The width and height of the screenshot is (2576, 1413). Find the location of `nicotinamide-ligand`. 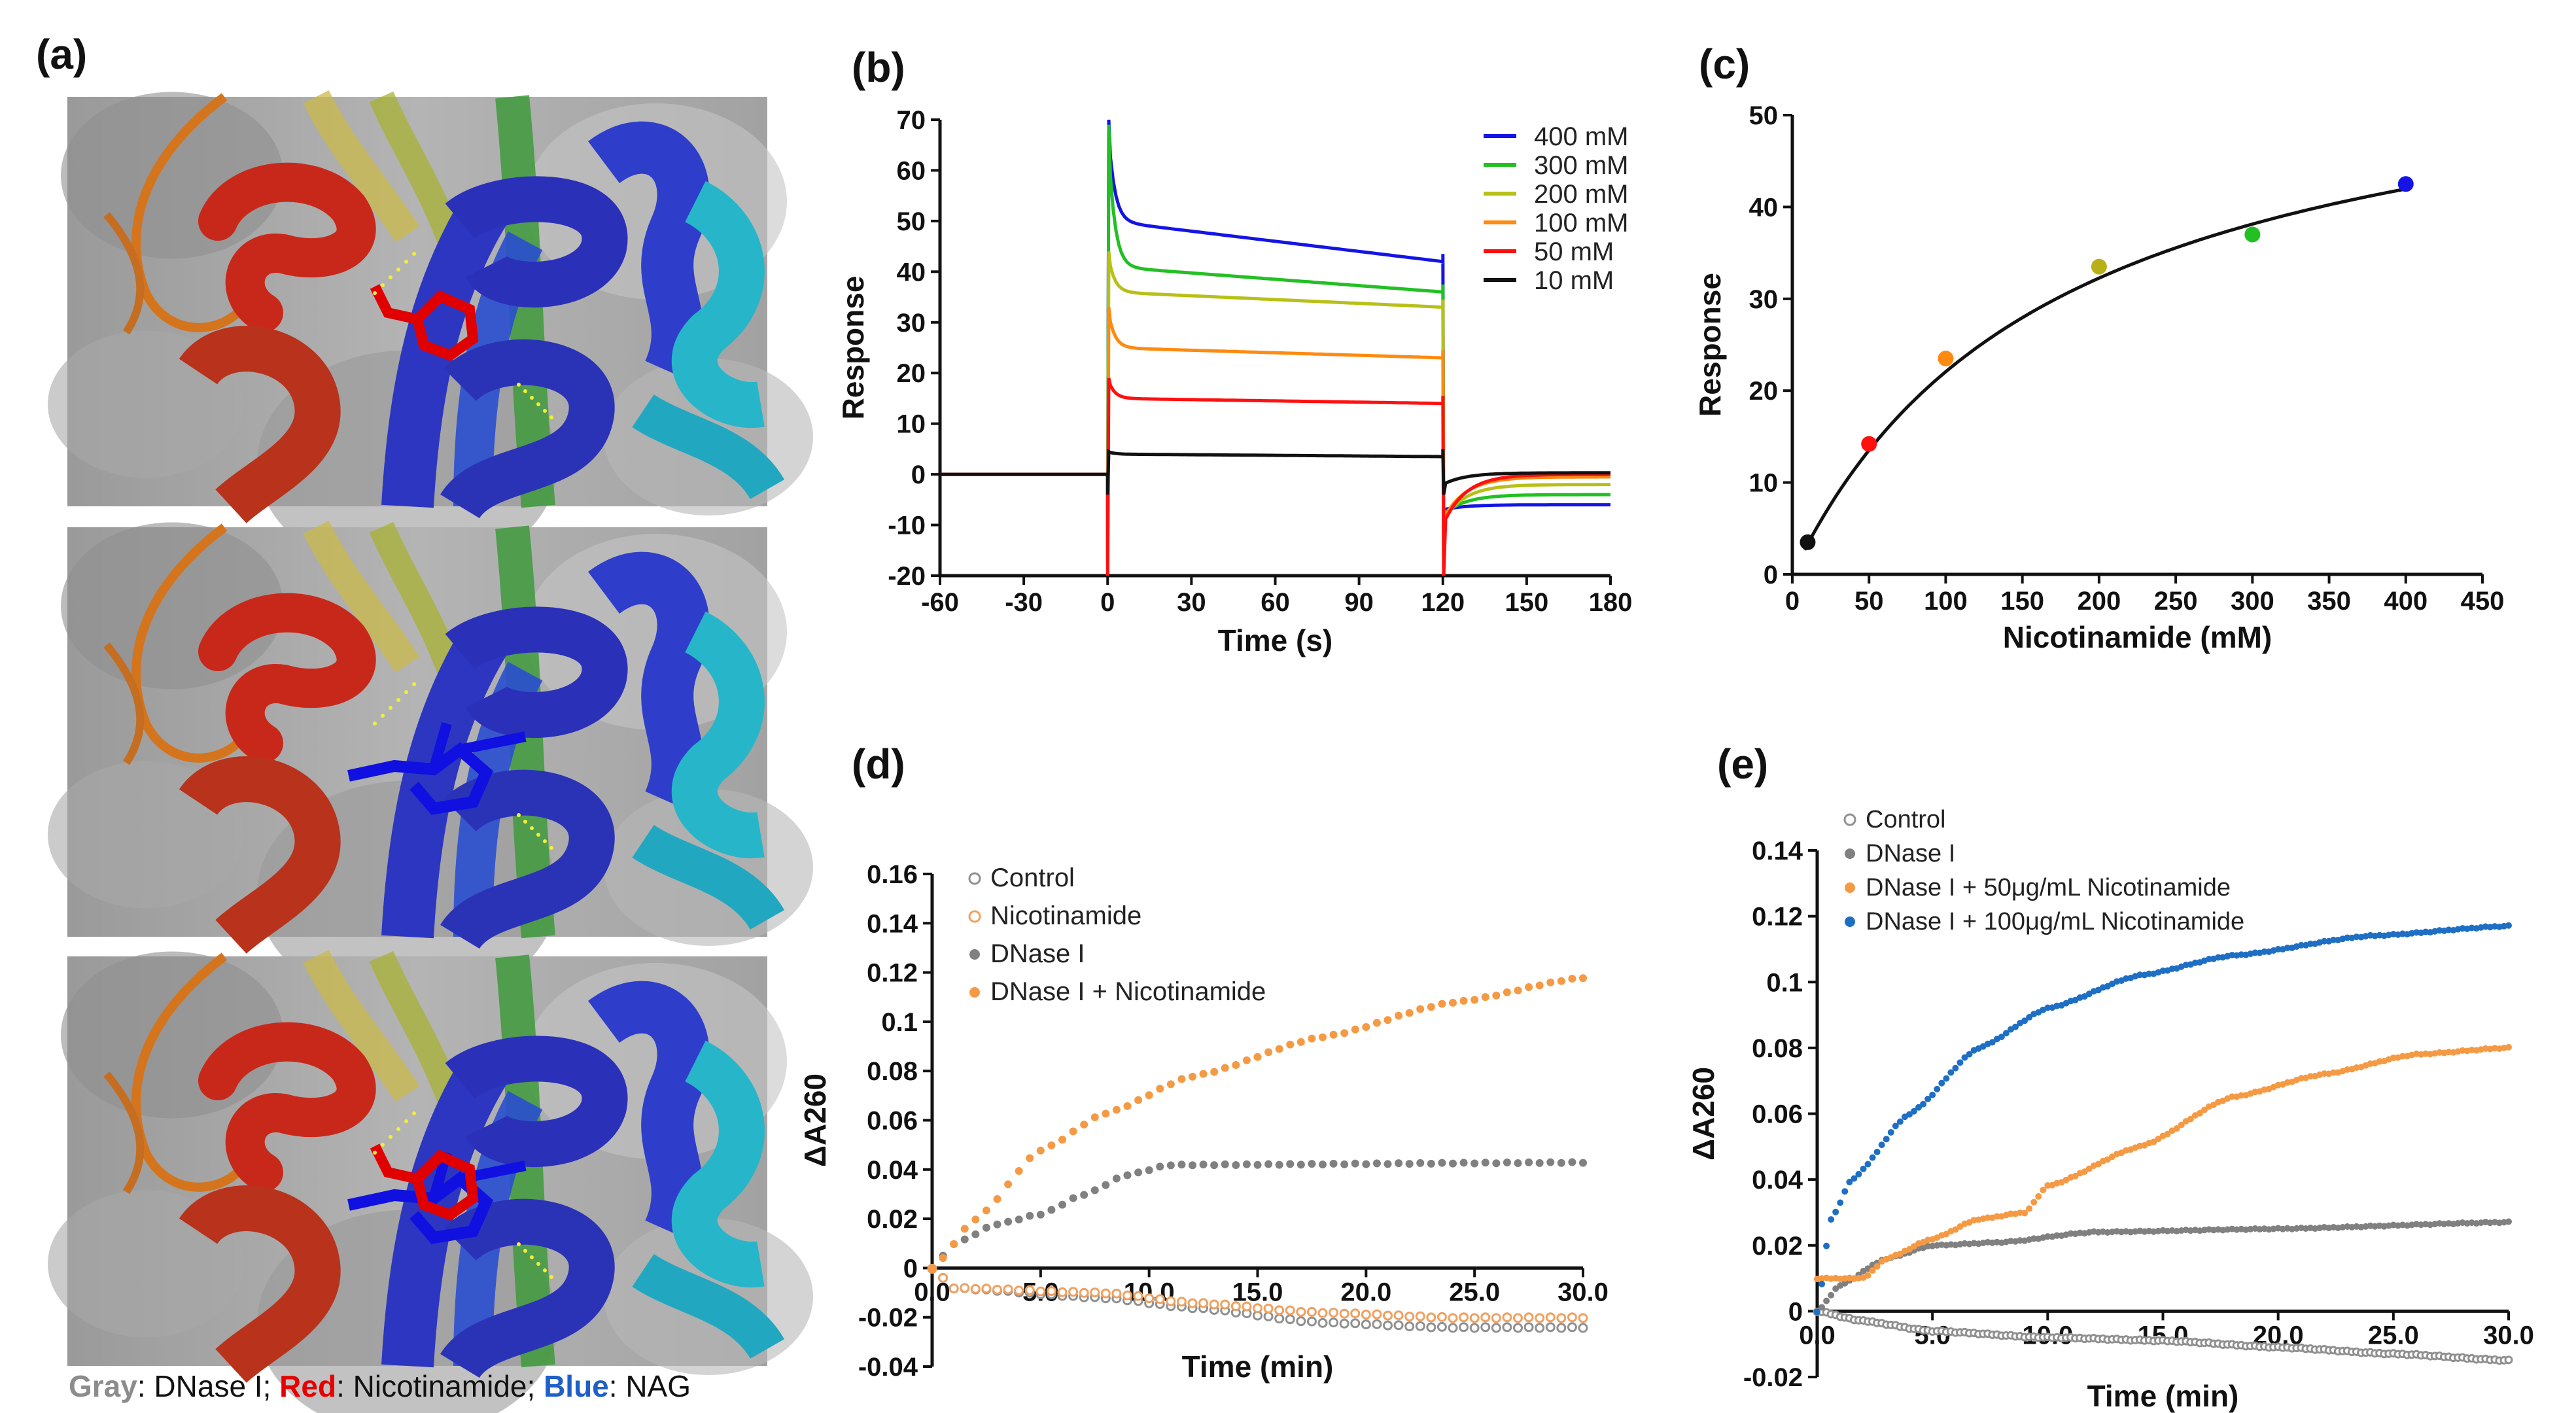

nicotinamide-ligand is located at coordinates (445, 1185).